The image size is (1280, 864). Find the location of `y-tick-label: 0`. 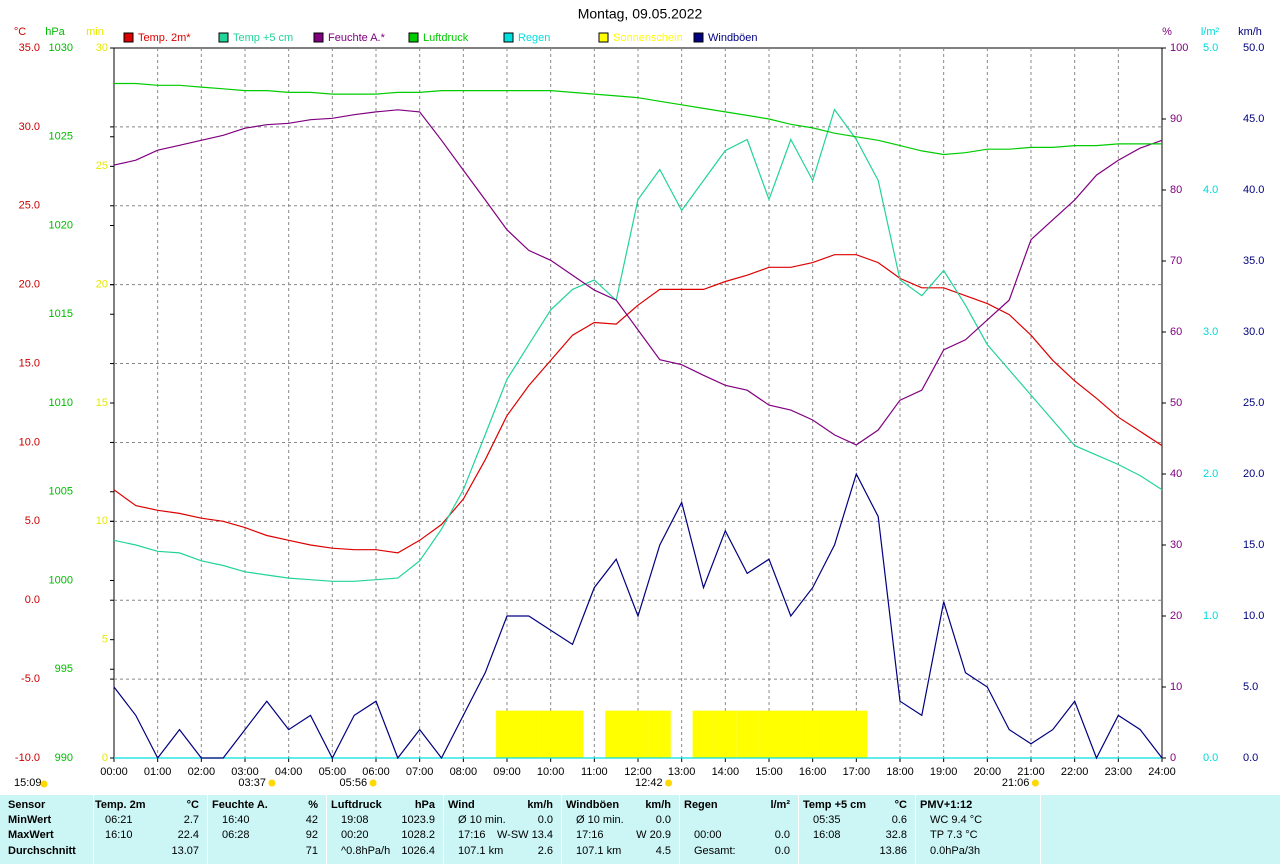

y-tick-label: 0 is located at coordinates (1173, 758).